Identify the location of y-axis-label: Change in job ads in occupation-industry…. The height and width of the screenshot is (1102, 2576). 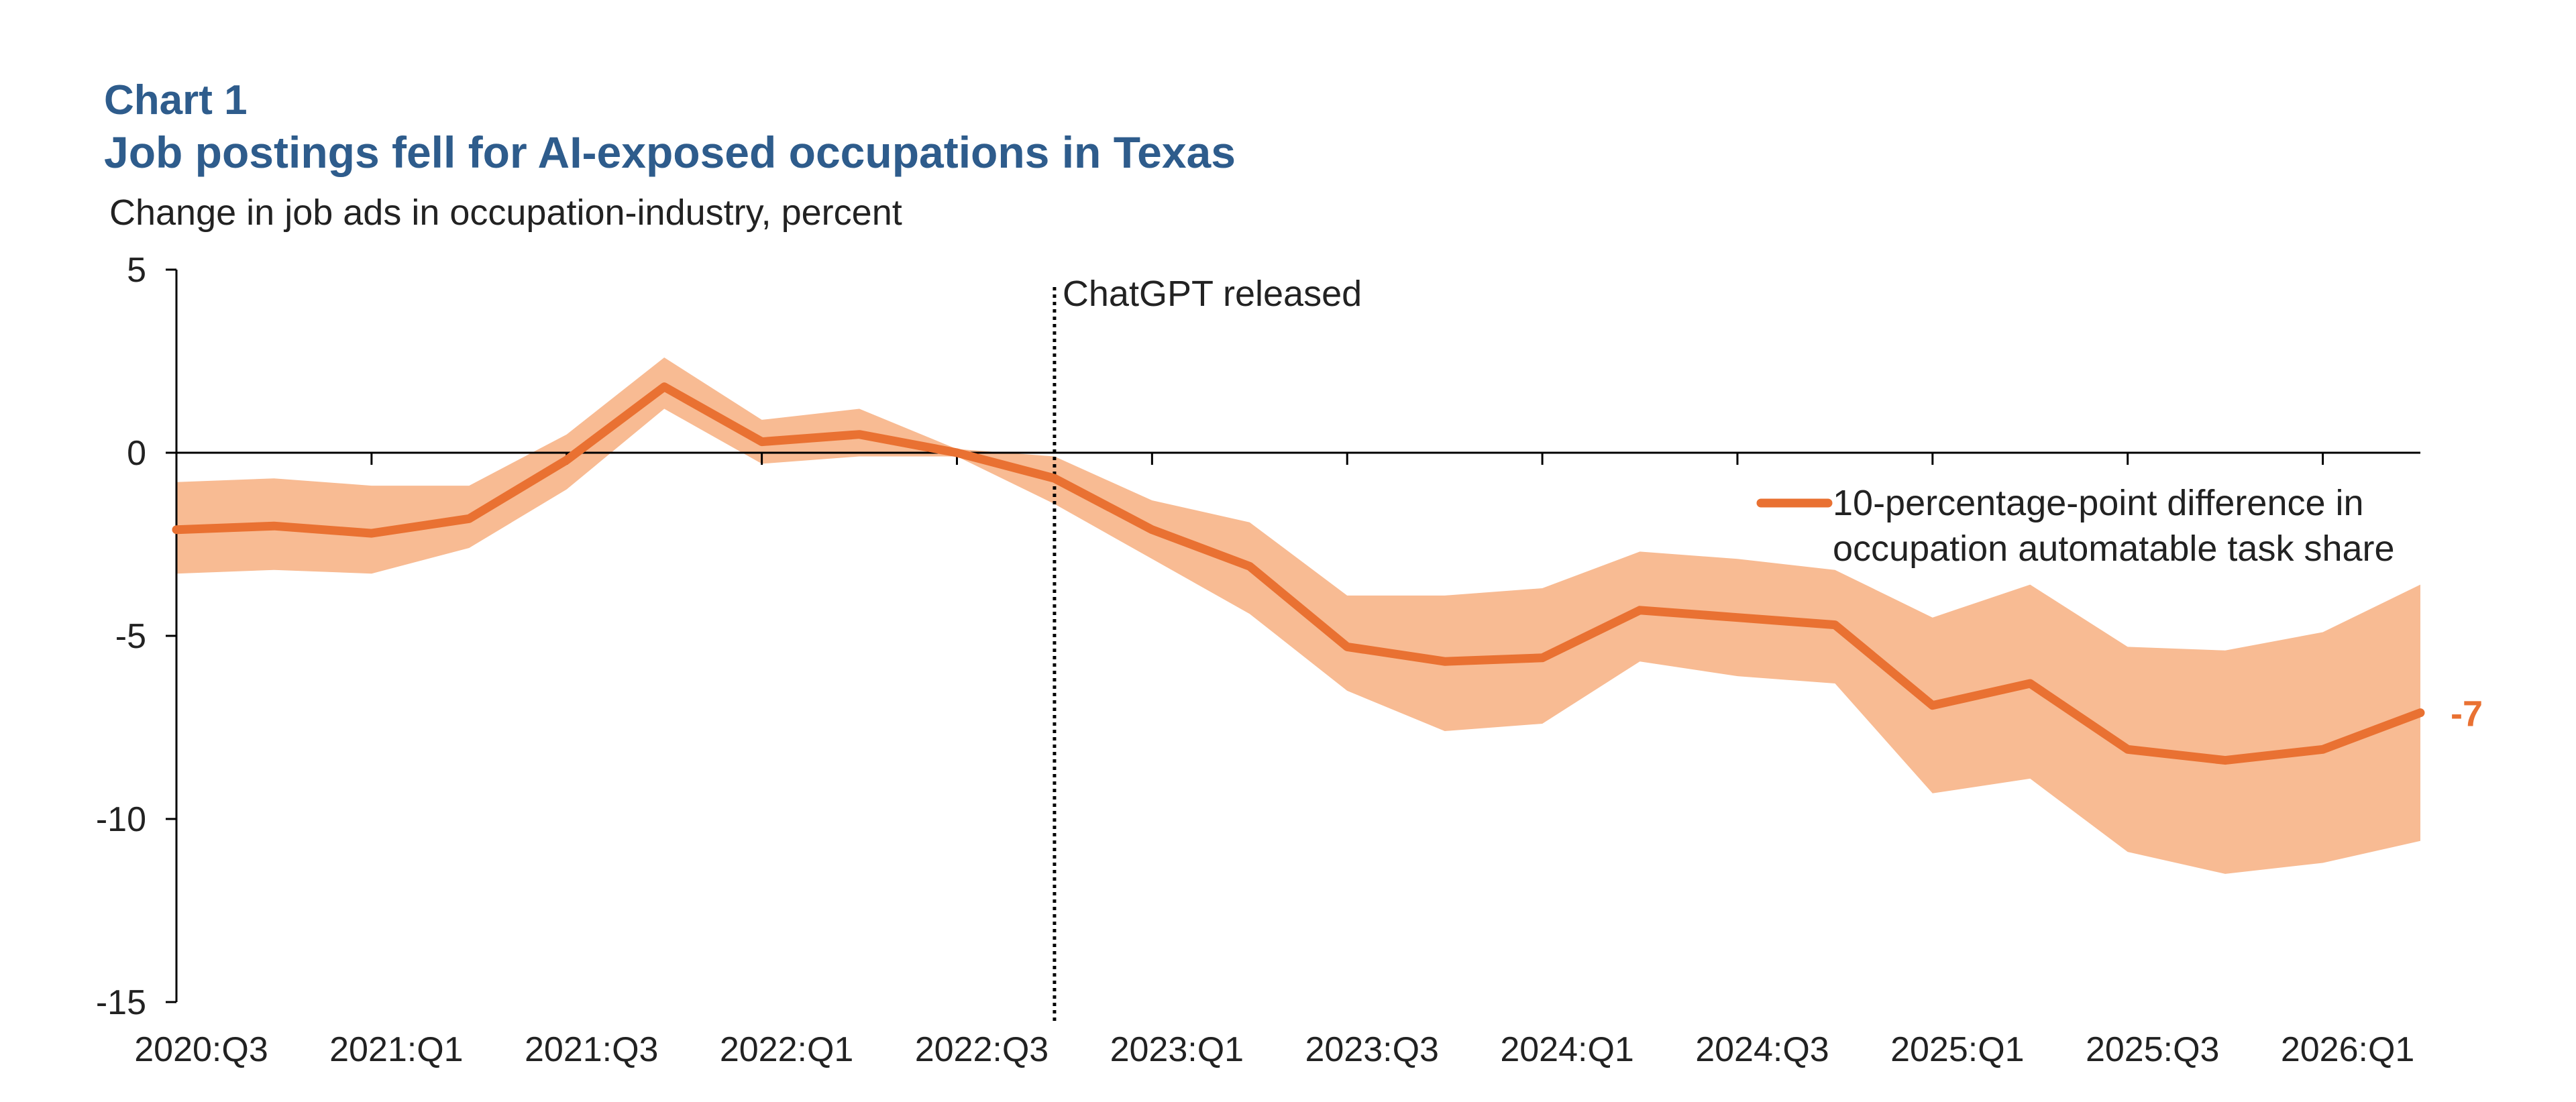
(505, 212).